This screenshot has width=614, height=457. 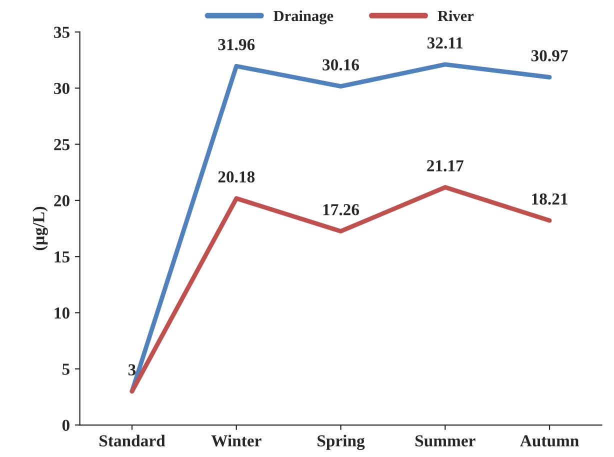 What do you see at coordinates (62, 32) in the screenshot?
I see `y-tick-label: 35` at bounding box center [62, 32].